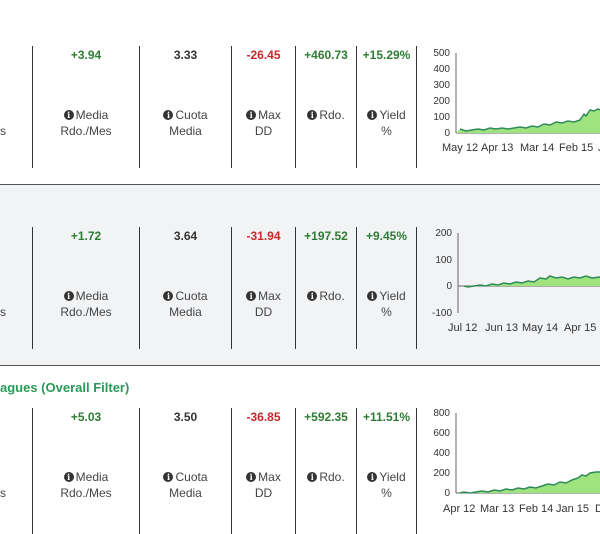  What do you see at coordinates (386, 55) in the screenshot?
I see `yield-value: +15.29%` at bounding box center [386, 55].